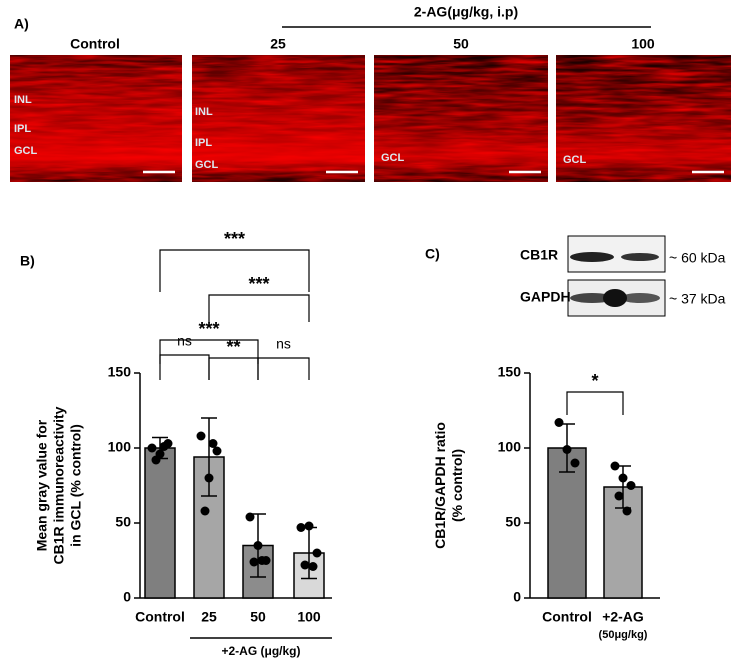  What do you see at coordinates (27, 261) in the screenshot?
I see `panel-label: B)` at bounding box center [27, 261].